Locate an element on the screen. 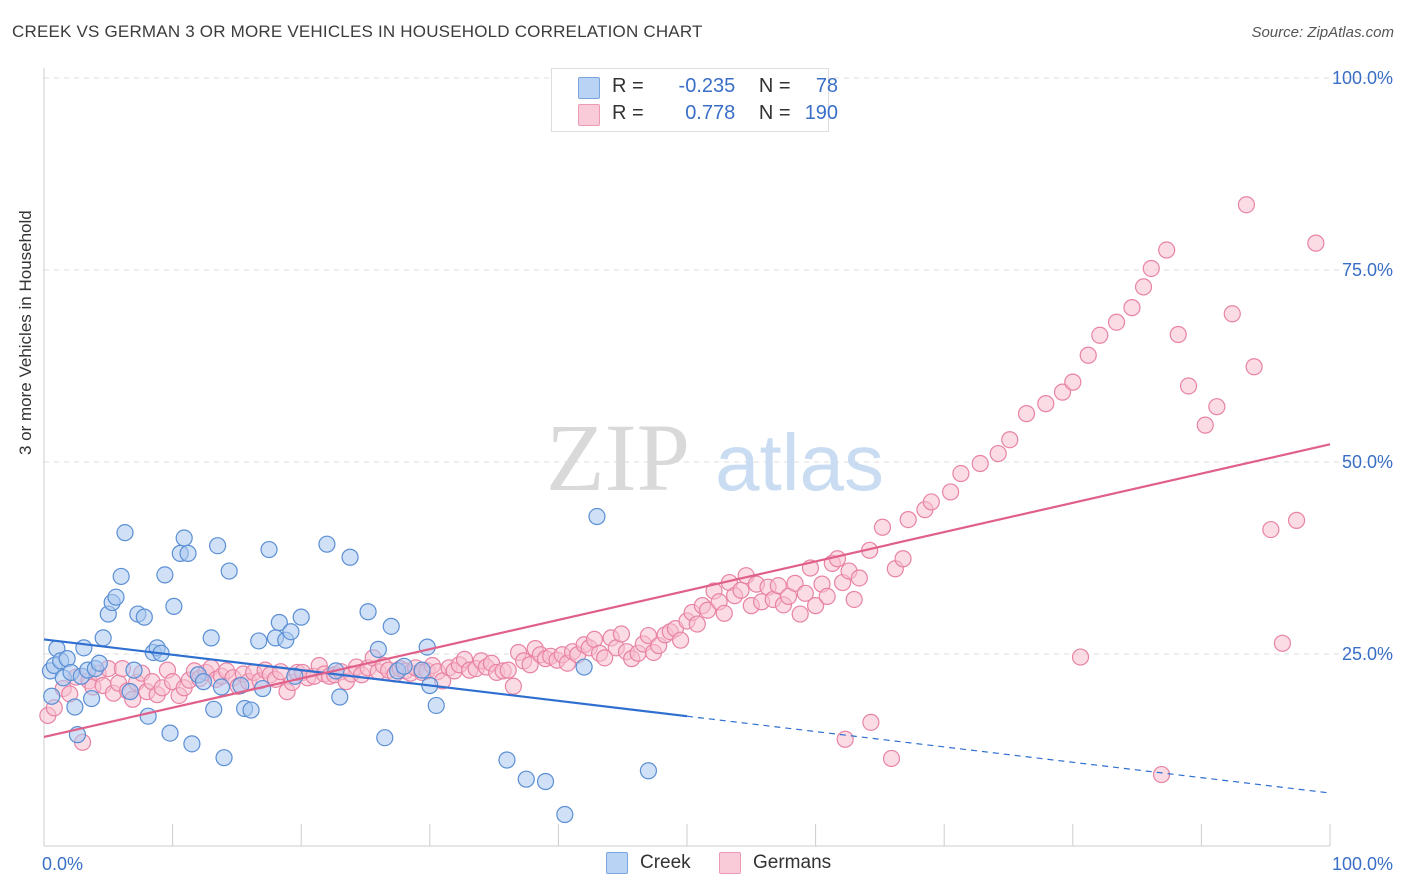 The height and width of the screenshot is (892, 1406). germans-r-label: R = is located at coordinates (628, 113).